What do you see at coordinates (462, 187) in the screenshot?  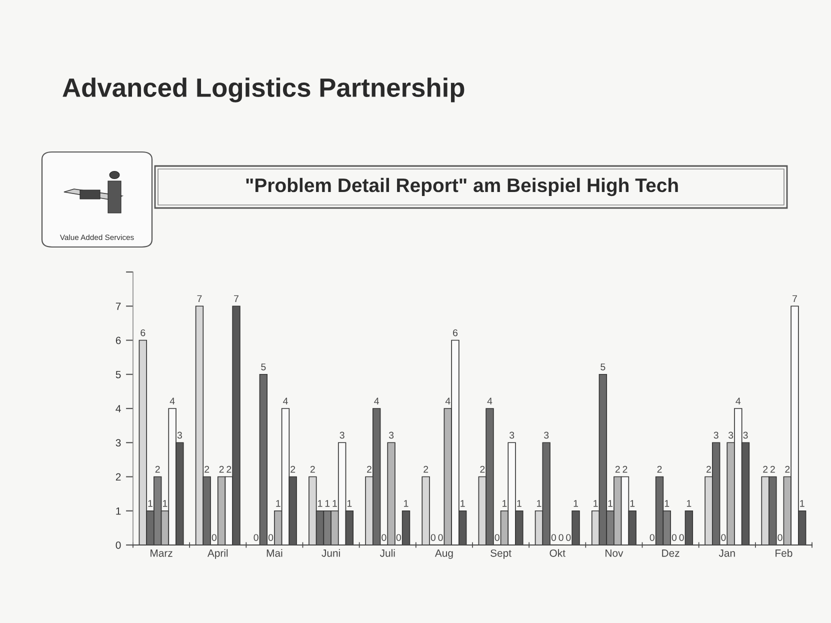 I see `chart-subtitle: "Problem Detail Report" am Beispiel High Tech` at bounding box center [462, 187].